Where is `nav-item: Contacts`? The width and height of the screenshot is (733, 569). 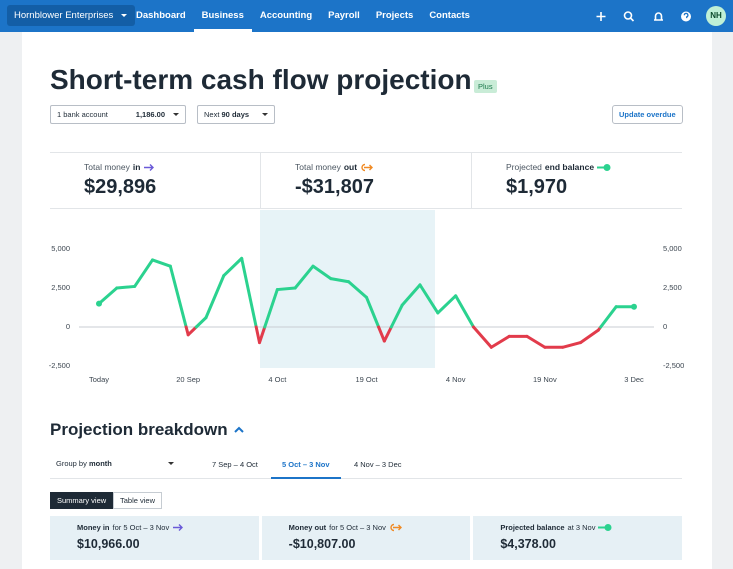
nav-item: Contacts is located at coordinates (449, 15).